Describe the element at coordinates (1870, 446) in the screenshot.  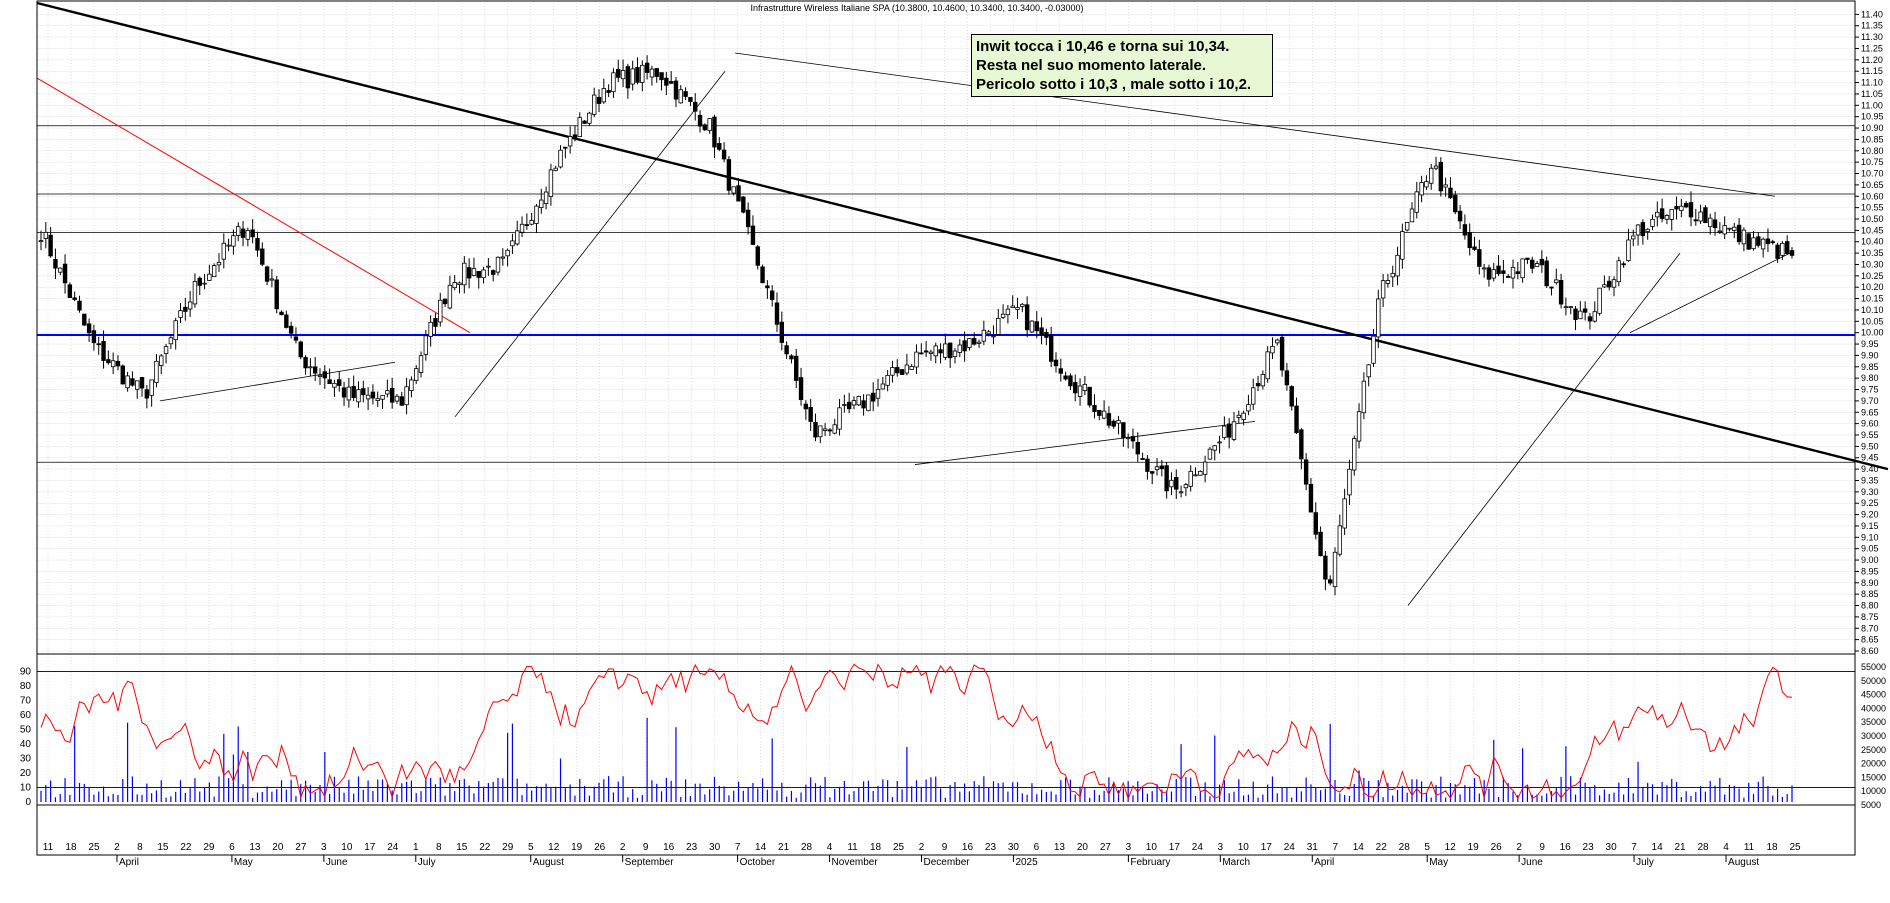
I see `price-tick-label: 9.50` at that location.